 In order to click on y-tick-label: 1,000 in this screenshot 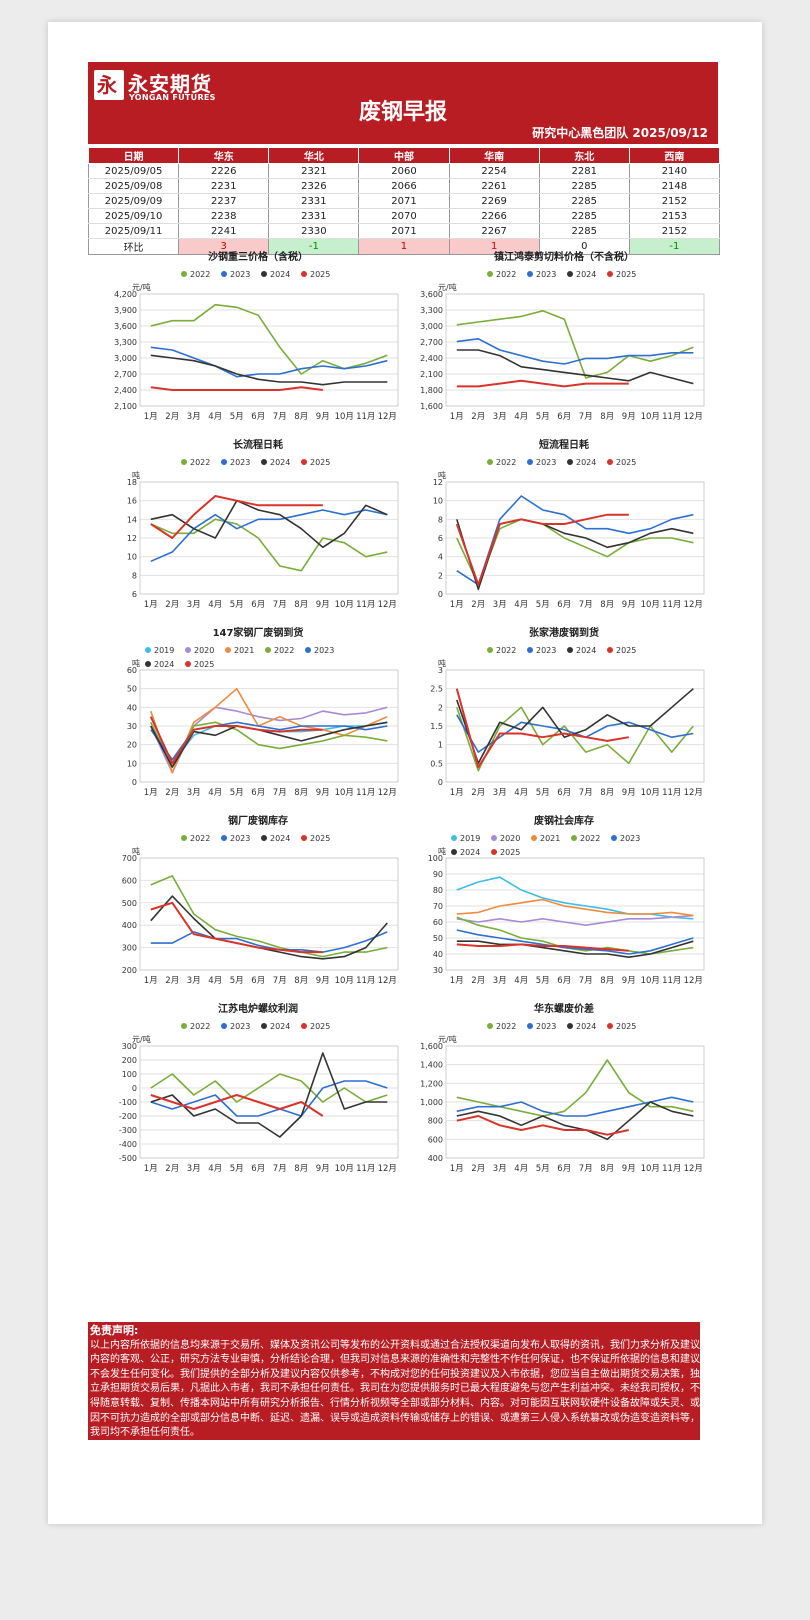, I will do `click(431, 1102)`.